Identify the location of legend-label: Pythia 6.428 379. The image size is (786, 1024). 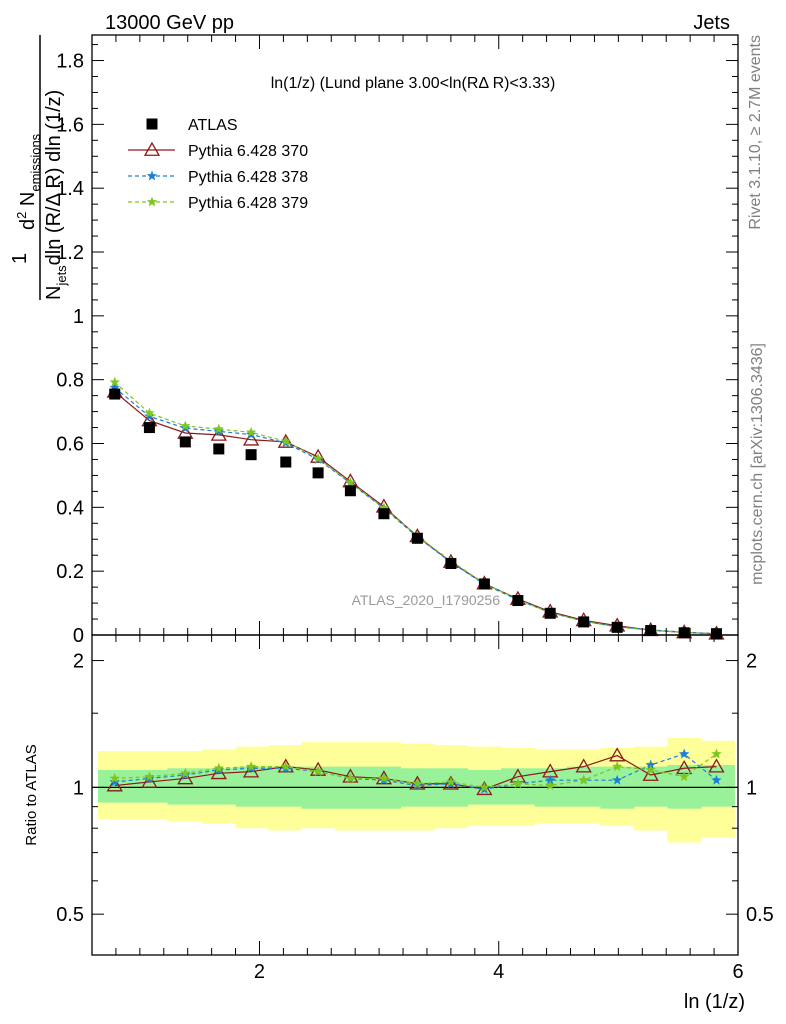
(248, 203).